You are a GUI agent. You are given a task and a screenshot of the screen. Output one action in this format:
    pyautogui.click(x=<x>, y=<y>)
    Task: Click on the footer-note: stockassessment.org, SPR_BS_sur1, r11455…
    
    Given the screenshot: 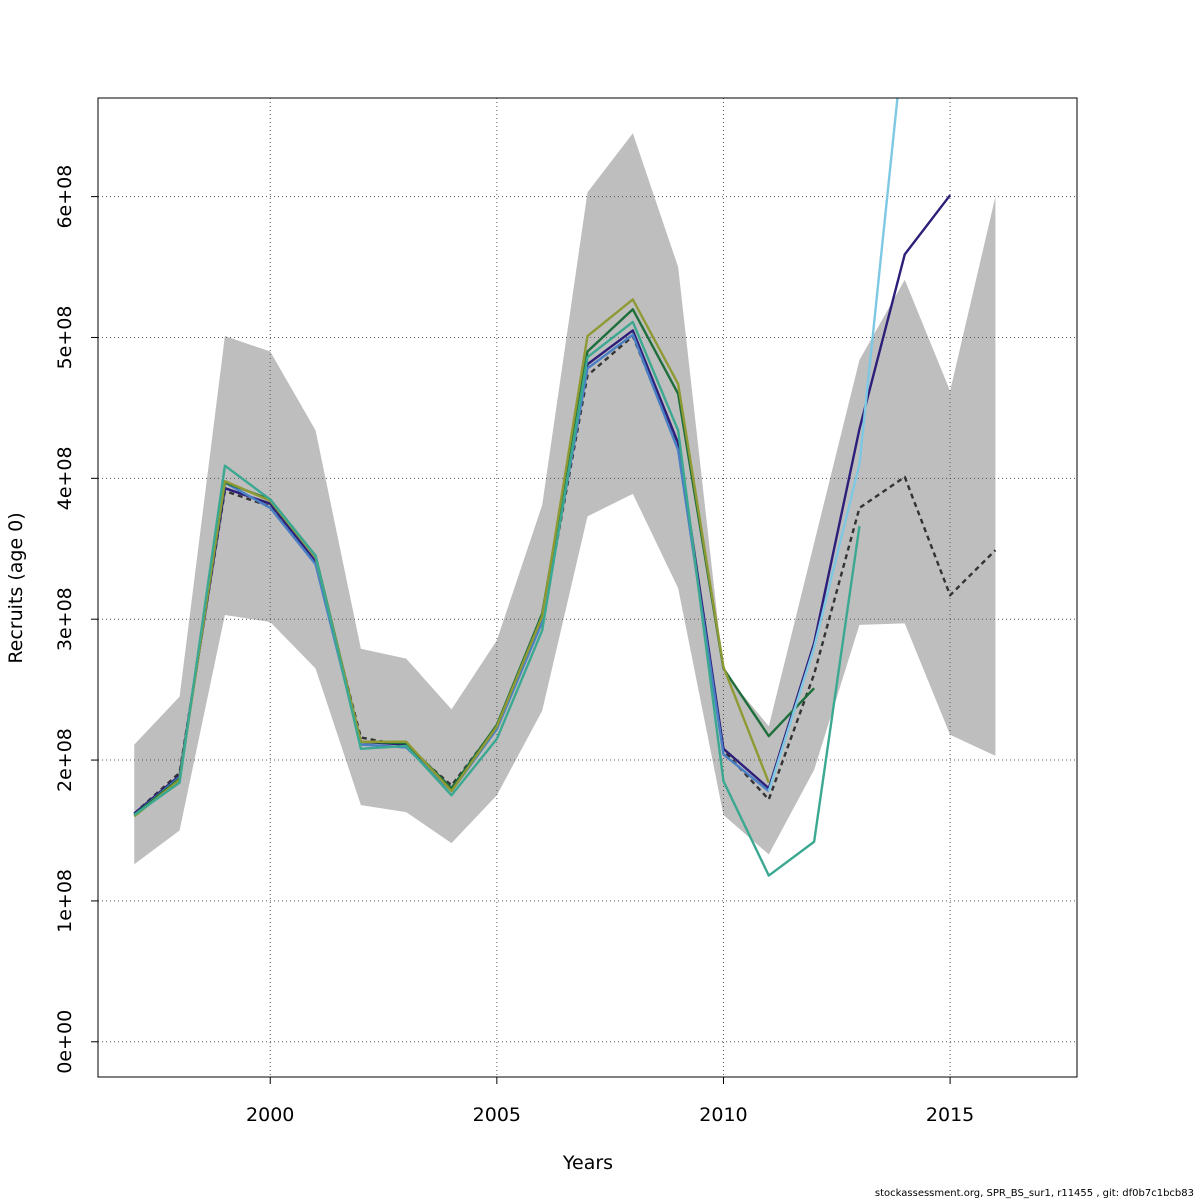 What is the action you would take?
    pyautogui.click(x=1034, y=1193)
    